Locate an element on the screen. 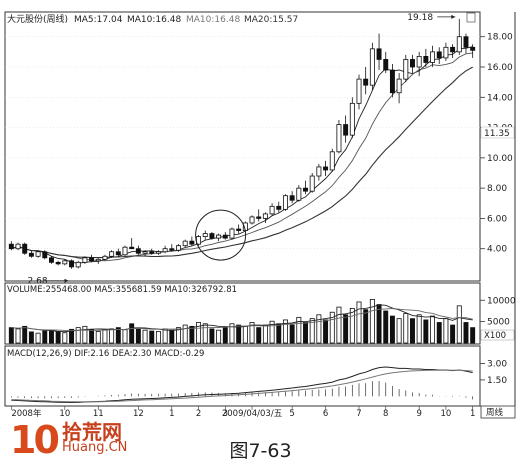 This screenshot has height=464, width=521. time-tick-label: 10 is located at coordinates (446, 414).